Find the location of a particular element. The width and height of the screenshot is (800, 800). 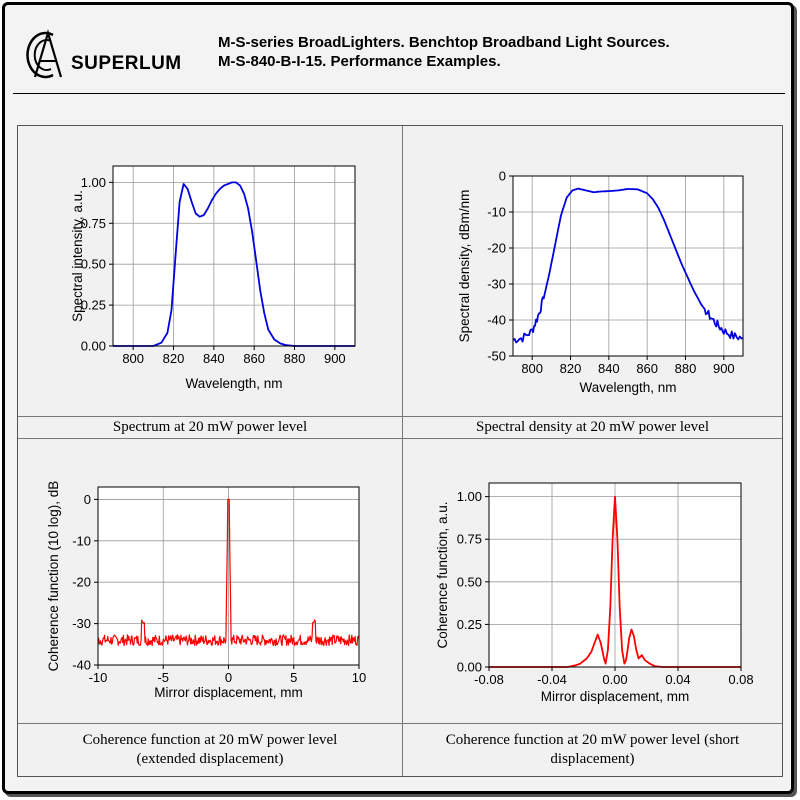

x-tick-label: 0.04 is located at coordinates (677, 679).